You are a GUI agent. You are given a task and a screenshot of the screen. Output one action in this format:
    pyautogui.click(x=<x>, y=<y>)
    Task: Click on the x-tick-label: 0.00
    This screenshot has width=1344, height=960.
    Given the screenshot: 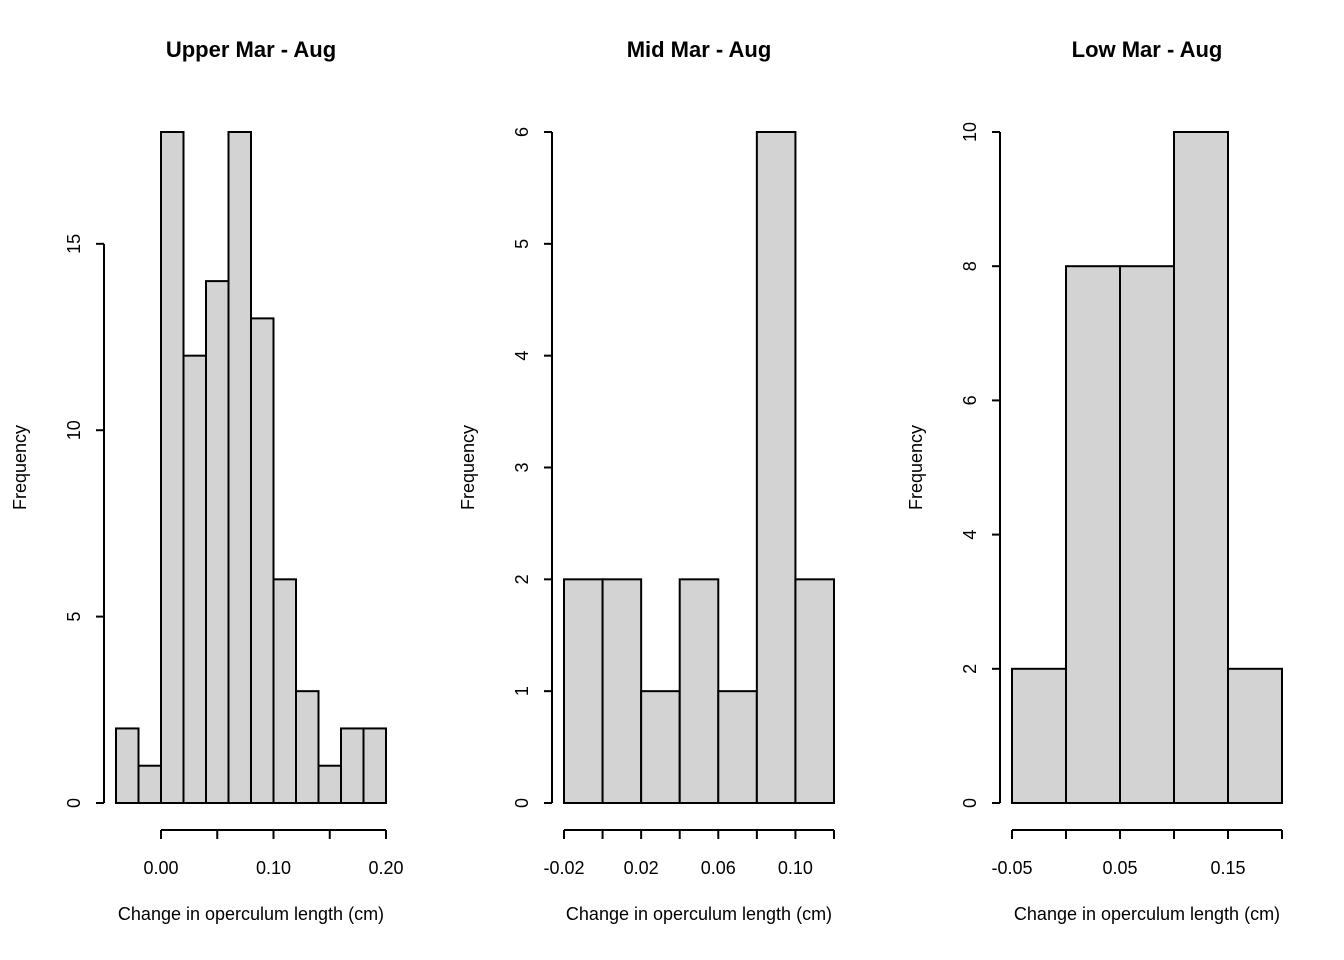 What is the action you would take?
    pyautogui.click(x=160, y=868)
    